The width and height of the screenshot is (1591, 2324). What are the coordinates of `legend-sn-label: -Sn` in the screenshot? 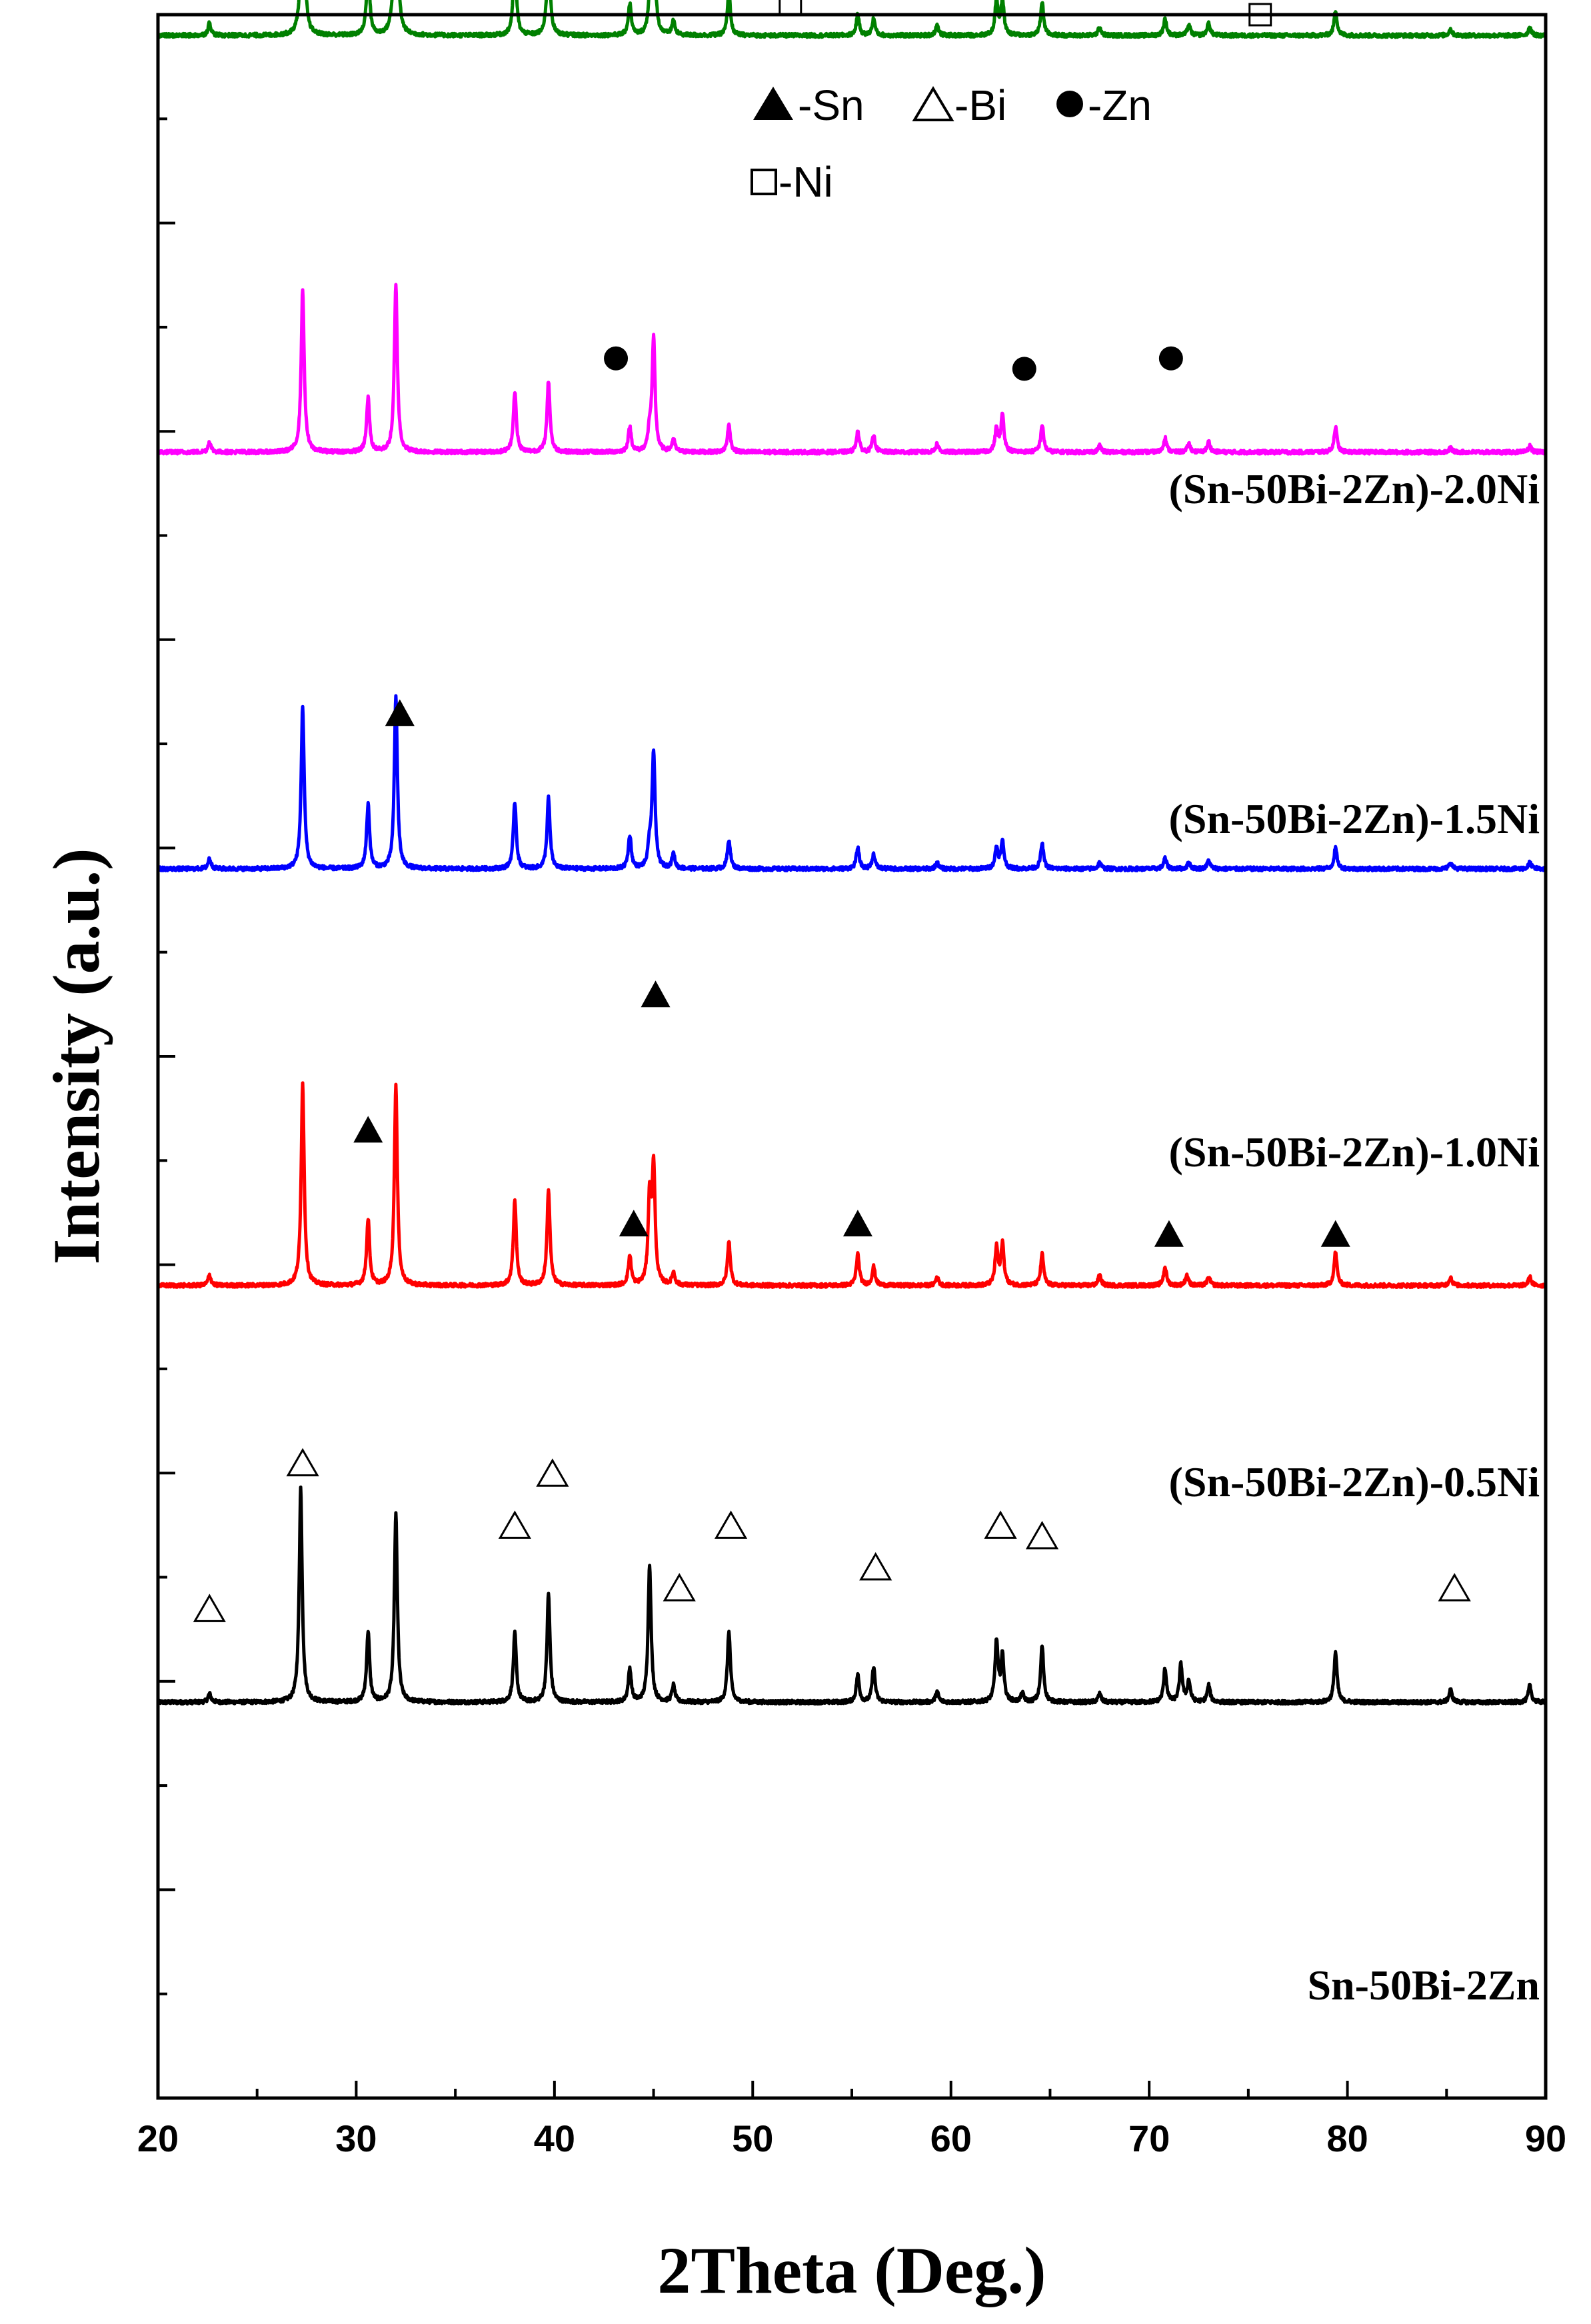 It's located at (831, 105).